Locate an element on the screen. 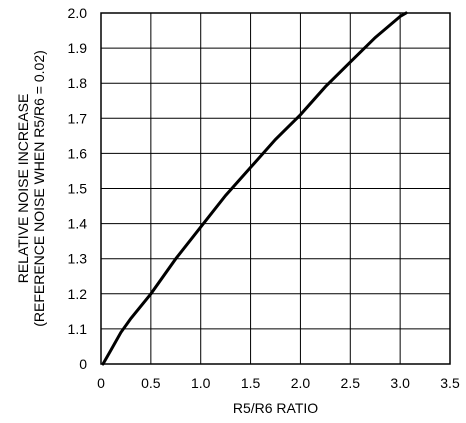  x-tick-label: 1.5 is located at coordinates (251, 383).